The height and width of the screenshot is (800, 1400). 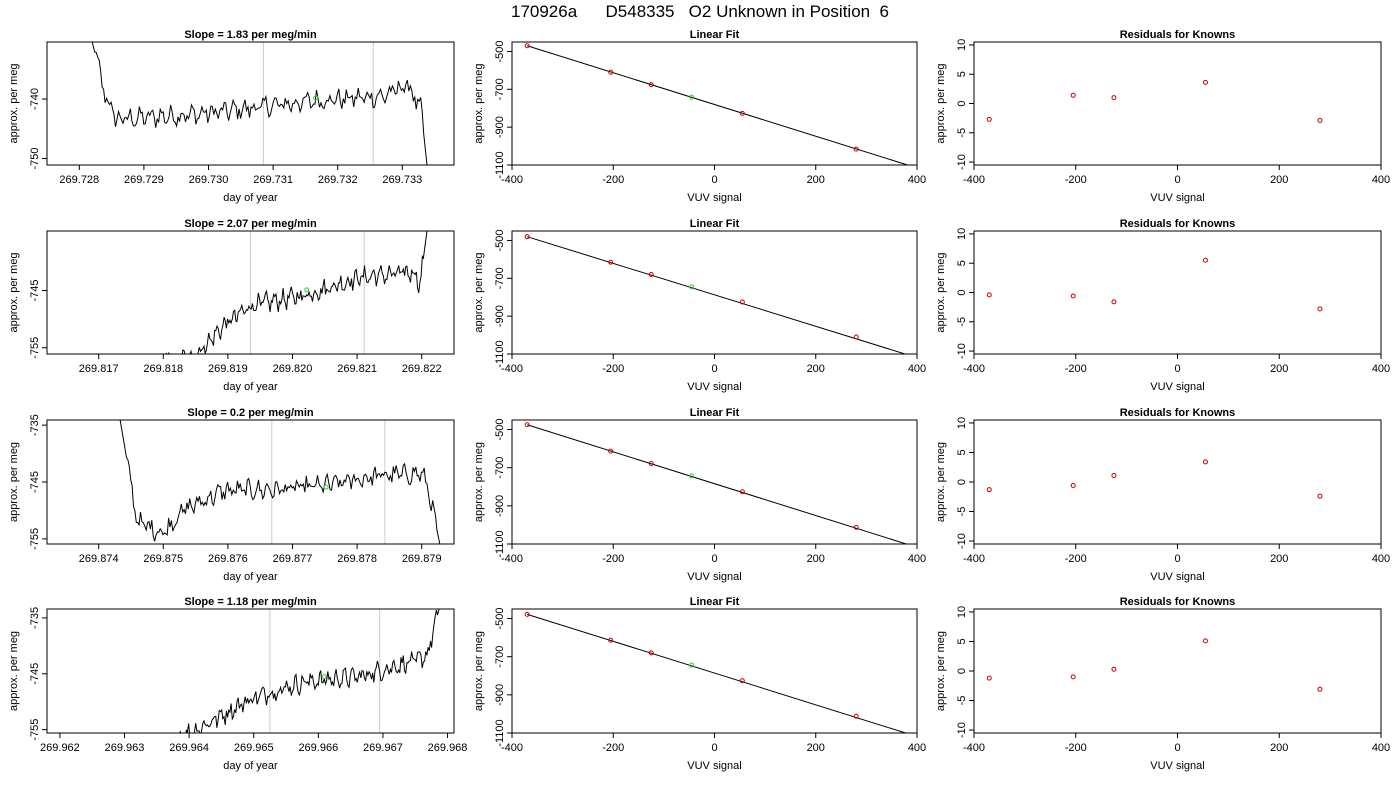 I want to click on x-tick-label: 269.878, so click(x=357, y=559).